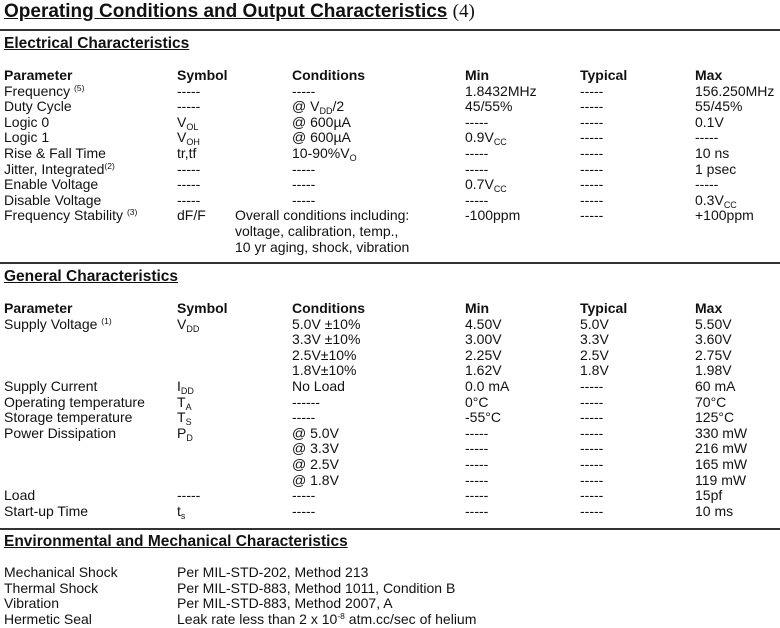  Describe the element at coordinates (483, 339) in the screenshot. I see `cell-text: 3.00V` at that location.